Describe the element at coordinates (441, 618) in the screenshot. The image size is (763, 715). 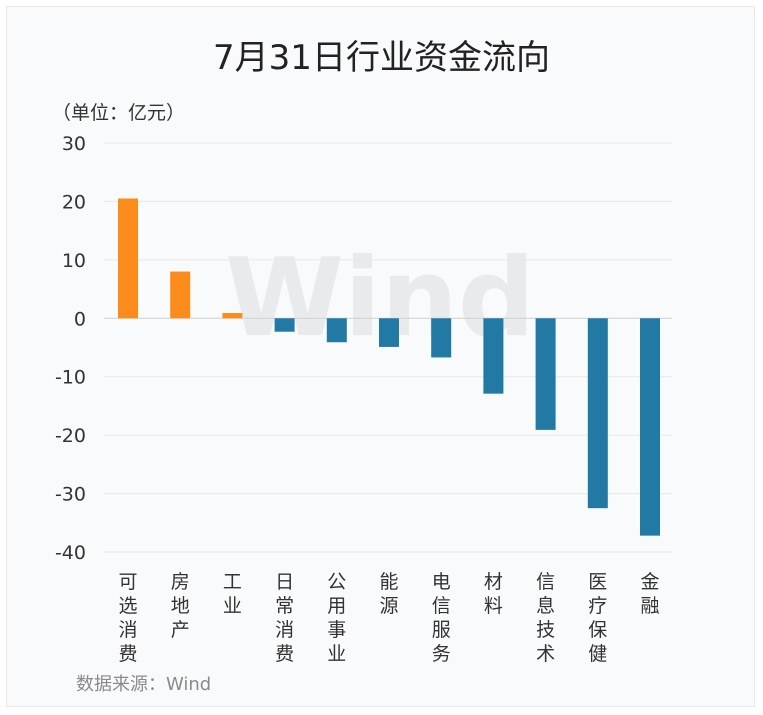
I see `x-category-label: 电信服务` at that location.